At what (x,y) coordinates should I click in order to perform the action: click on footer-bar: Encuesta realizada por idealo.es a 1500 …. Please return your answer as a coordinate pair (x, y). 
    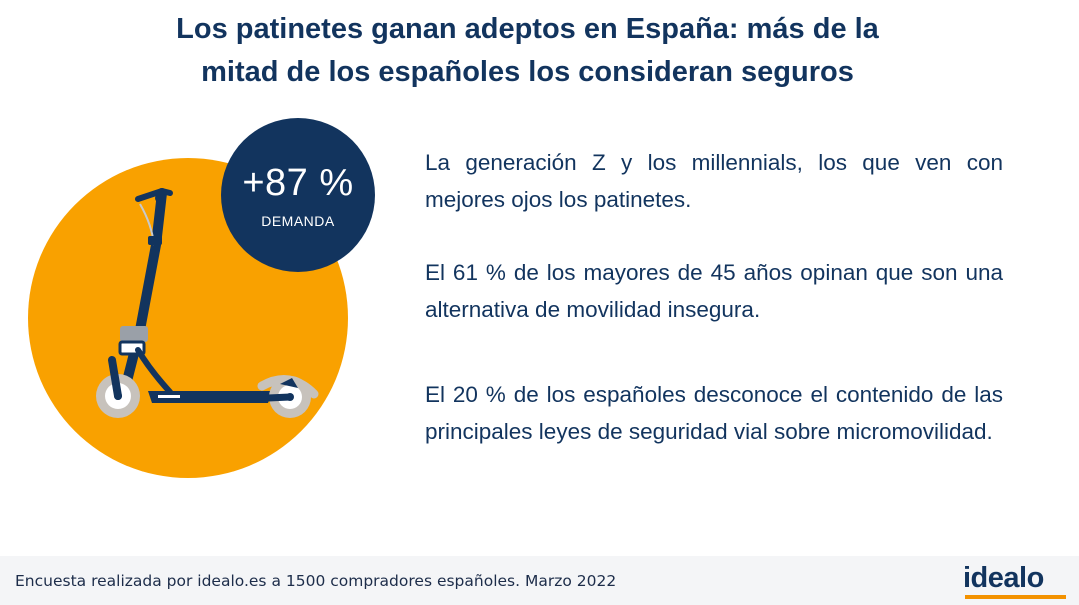
    Looking at the image, I should click on (539, 580).